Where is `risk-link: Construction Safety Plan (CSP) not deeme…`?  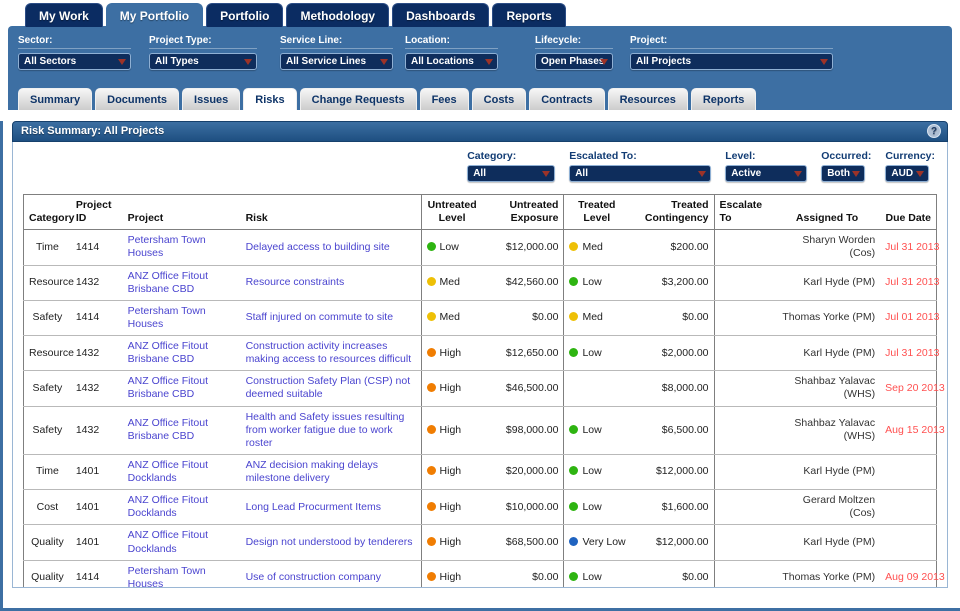 risk-link: Construction Safety Plan (CSP) not deeme… is located at coordinates (328, 388).